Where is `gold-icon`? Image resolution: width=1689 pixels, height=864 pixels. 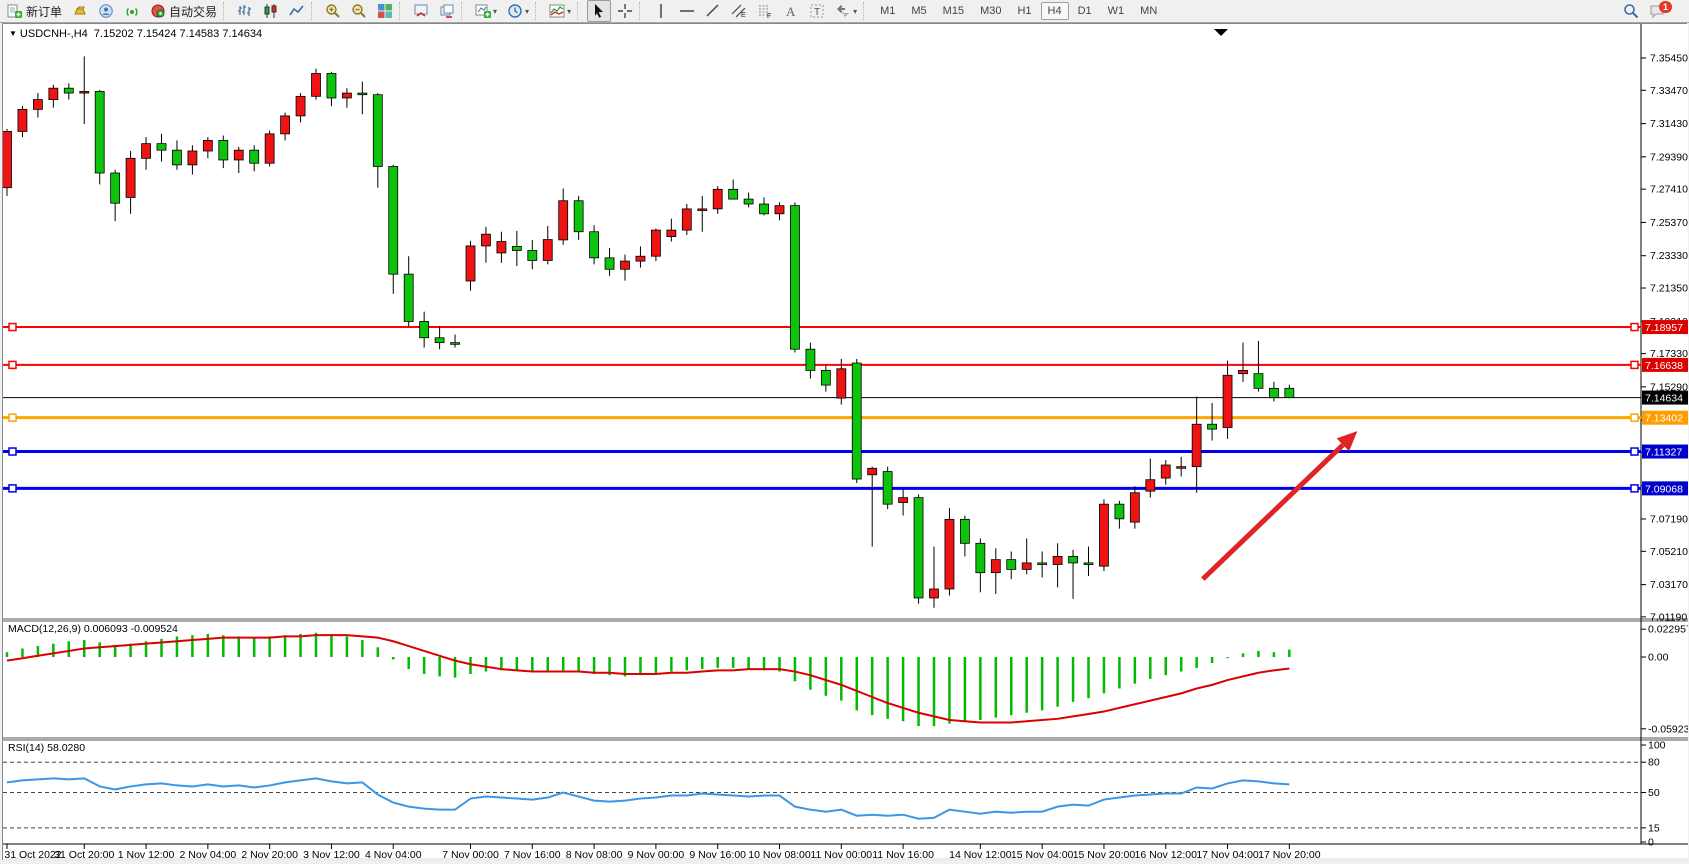
gold-icon is located at coordinates (80, 11).